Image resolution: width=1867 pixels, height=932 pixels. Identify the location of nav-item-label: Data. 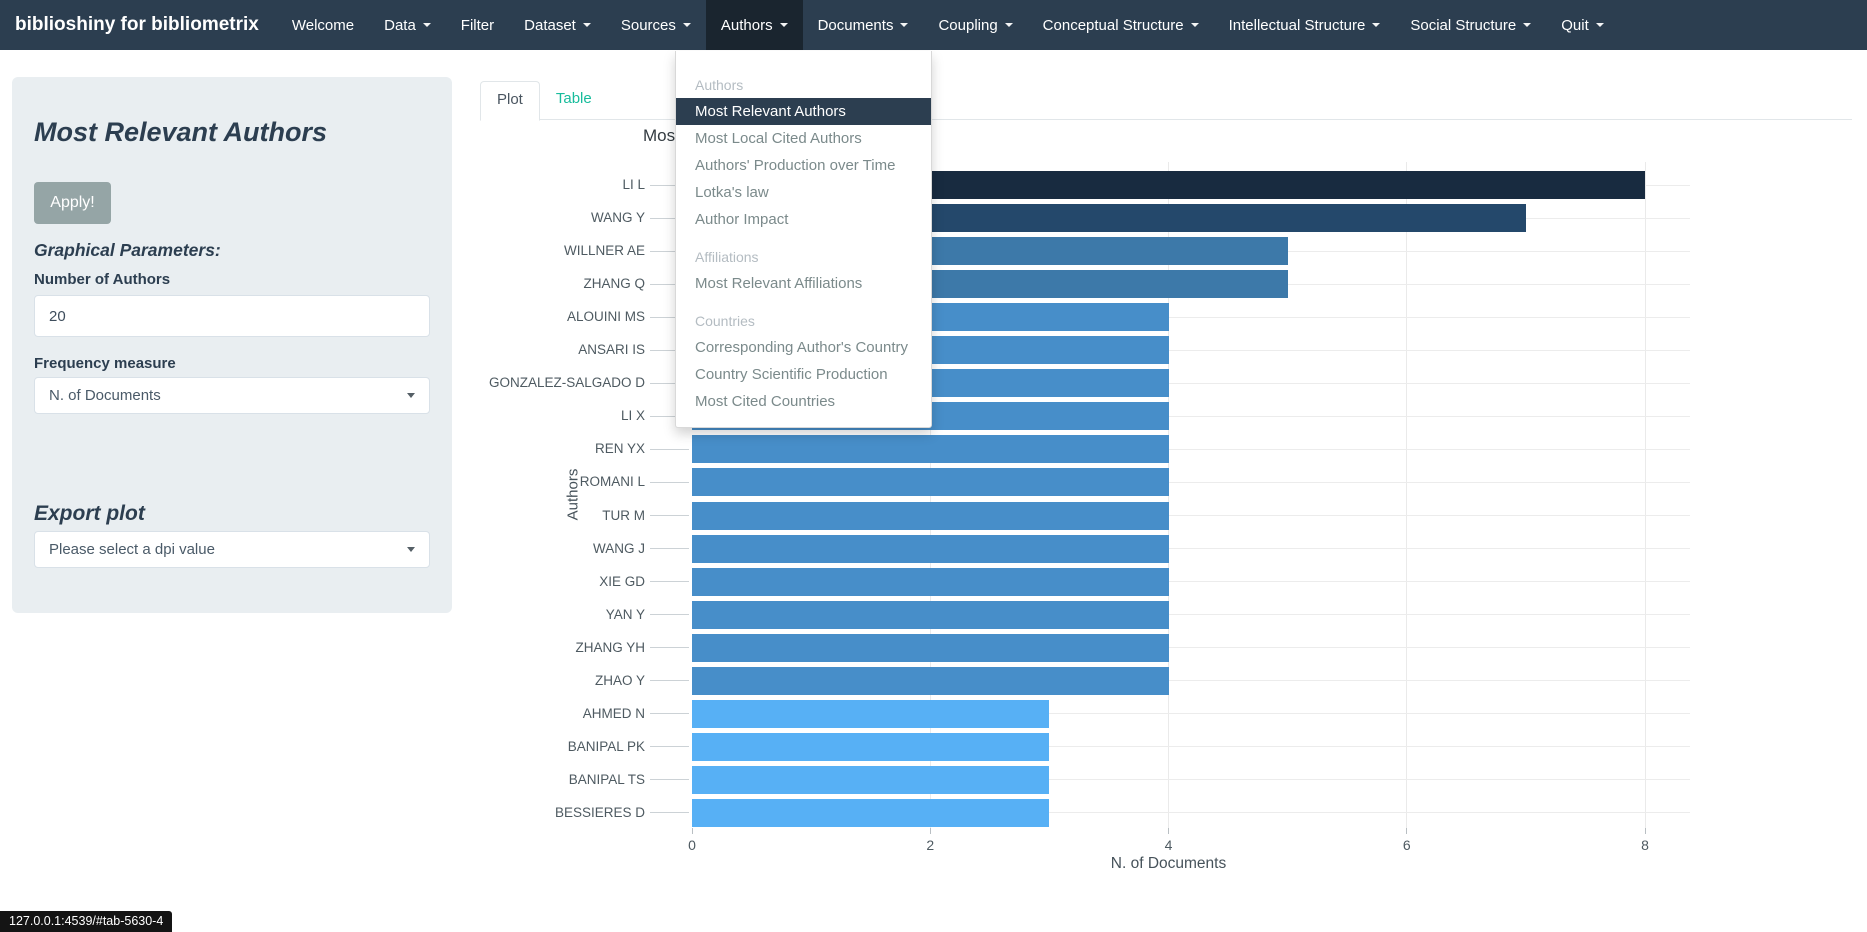
(400, 25).